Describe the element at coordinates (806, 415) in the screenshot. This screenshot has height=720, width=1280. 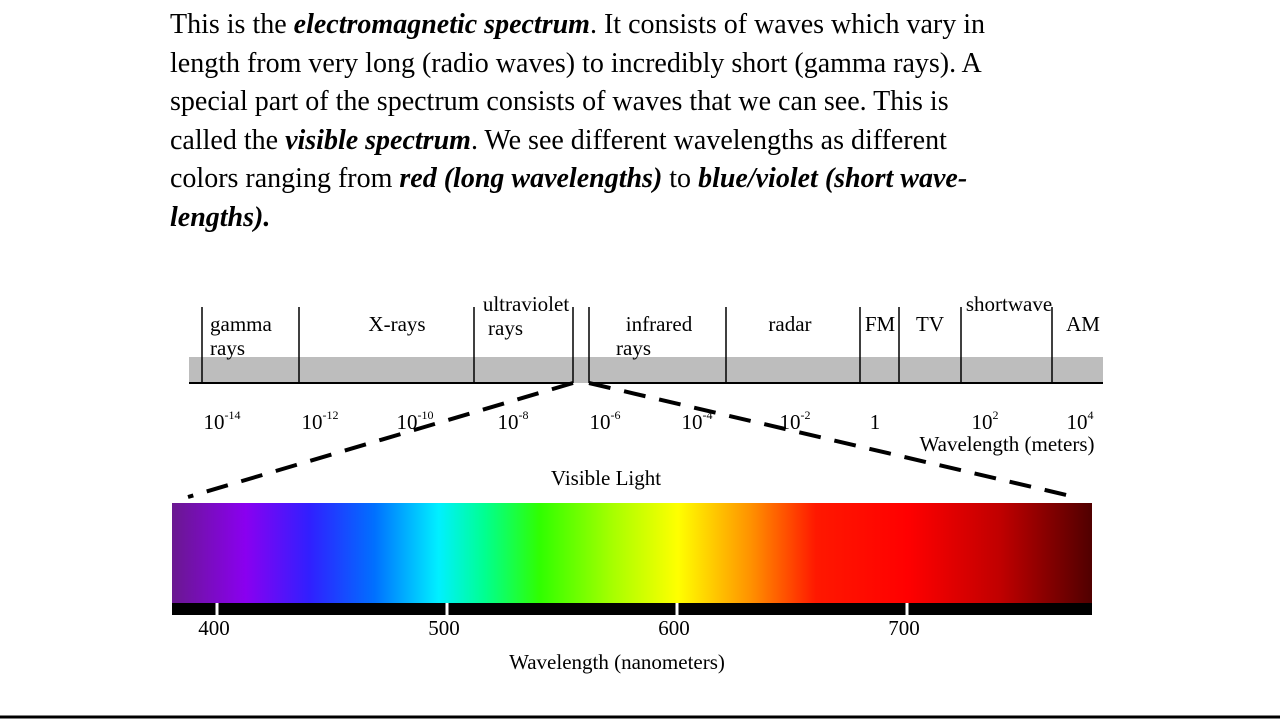
I see `tick-exponent: -2` at that location.